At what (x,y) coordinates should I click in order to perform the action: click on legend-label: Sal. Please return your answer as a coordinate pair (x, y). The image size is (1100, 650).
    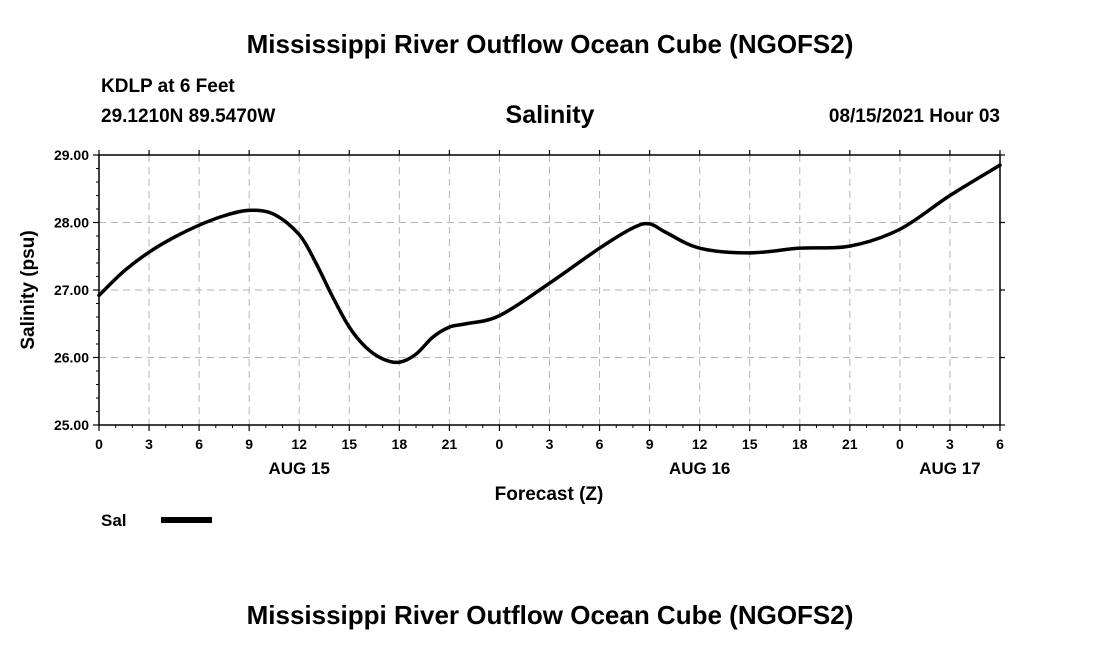
    Looking at the image, I should click on (114, 520).